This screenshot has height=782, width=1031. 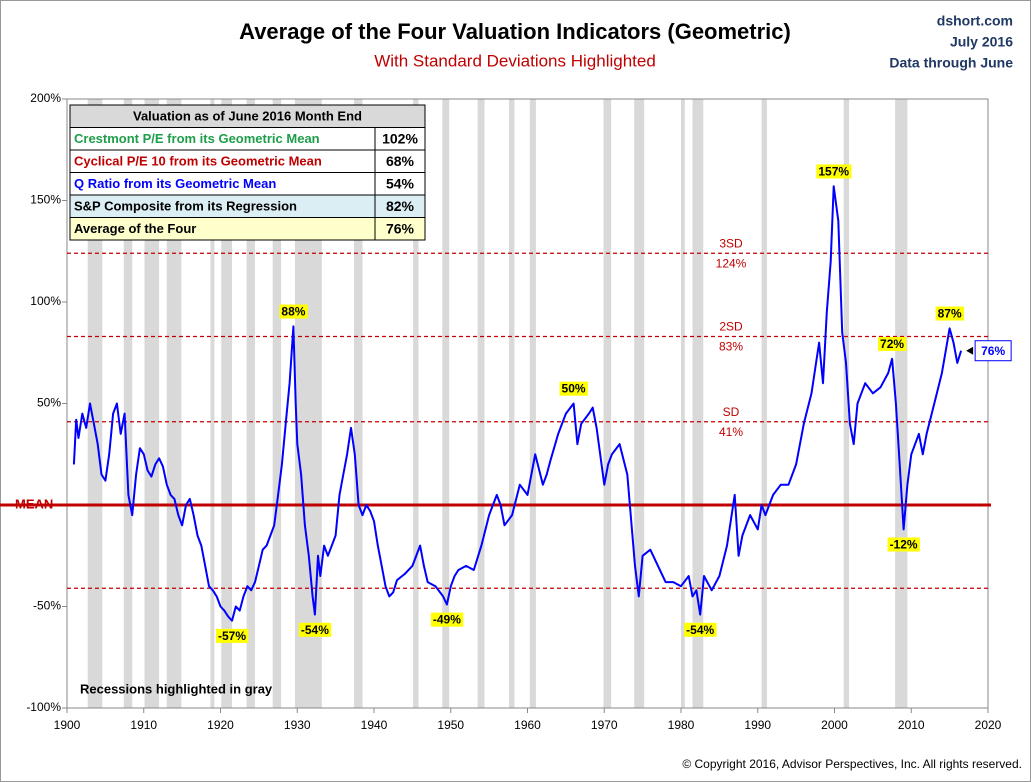 What do you see at coordinates (731, 263) in the screenshot?
I see `sd-label: 124%` at bounding box center [731, 263].